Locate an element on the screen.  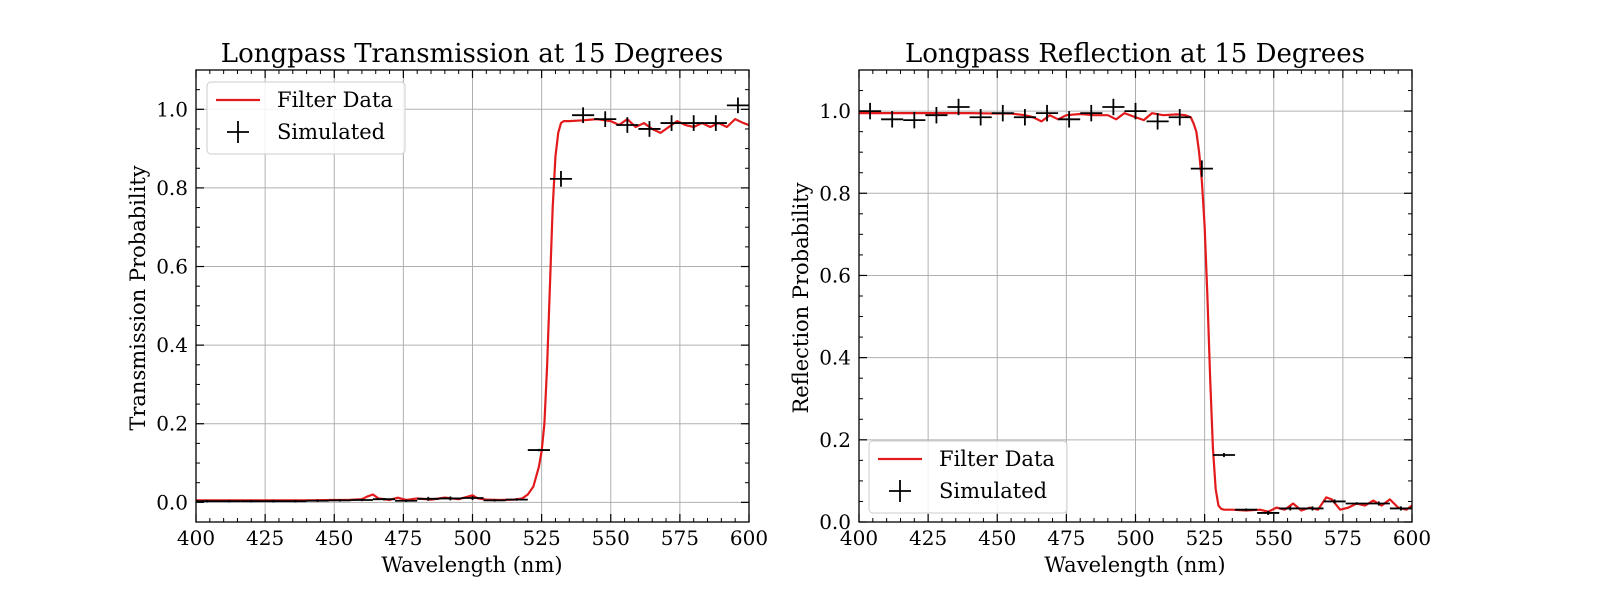
y-tick-label: 0.2 is located at coordinates (835, 440).